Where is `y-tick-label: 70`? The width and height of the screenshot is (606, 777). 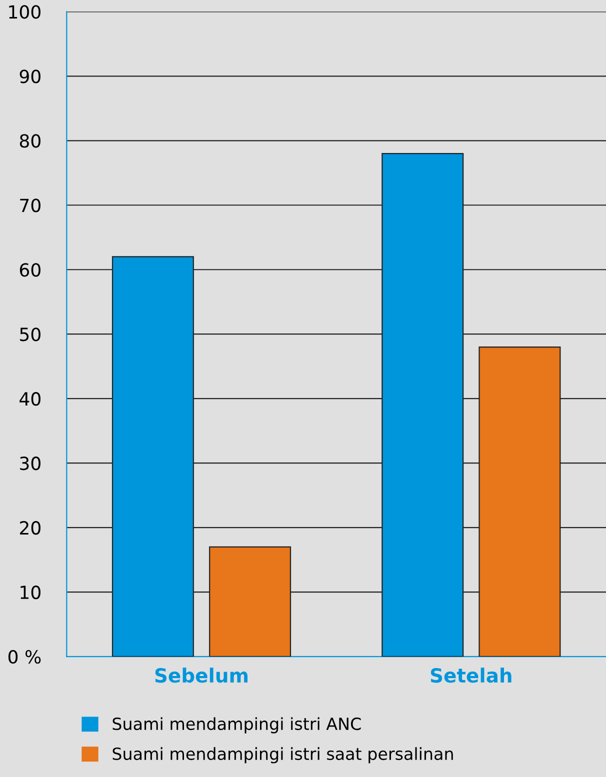 y-tick-label: 70 is located at coordinates (30, 205).